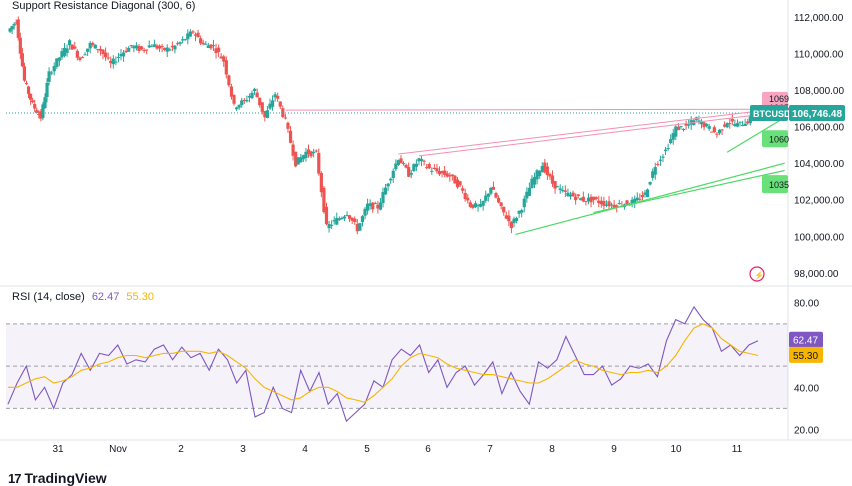 This screenshot has width=852, height=486. What do you see at coordinates (819, 237) in the screenshot?
I see `price-tick-label: 100,000.00` at bounding box center [819, 237].